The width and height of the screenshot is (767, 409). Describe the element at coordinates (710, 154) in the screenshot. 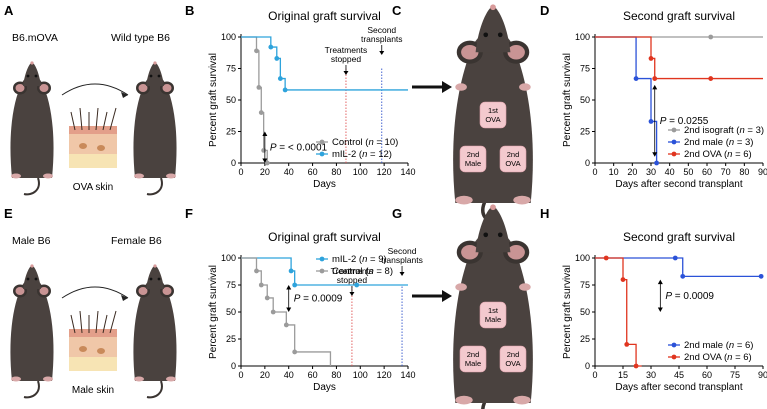

I see `legend-entry-d: 2nd OVA (n = 6)` at that location.